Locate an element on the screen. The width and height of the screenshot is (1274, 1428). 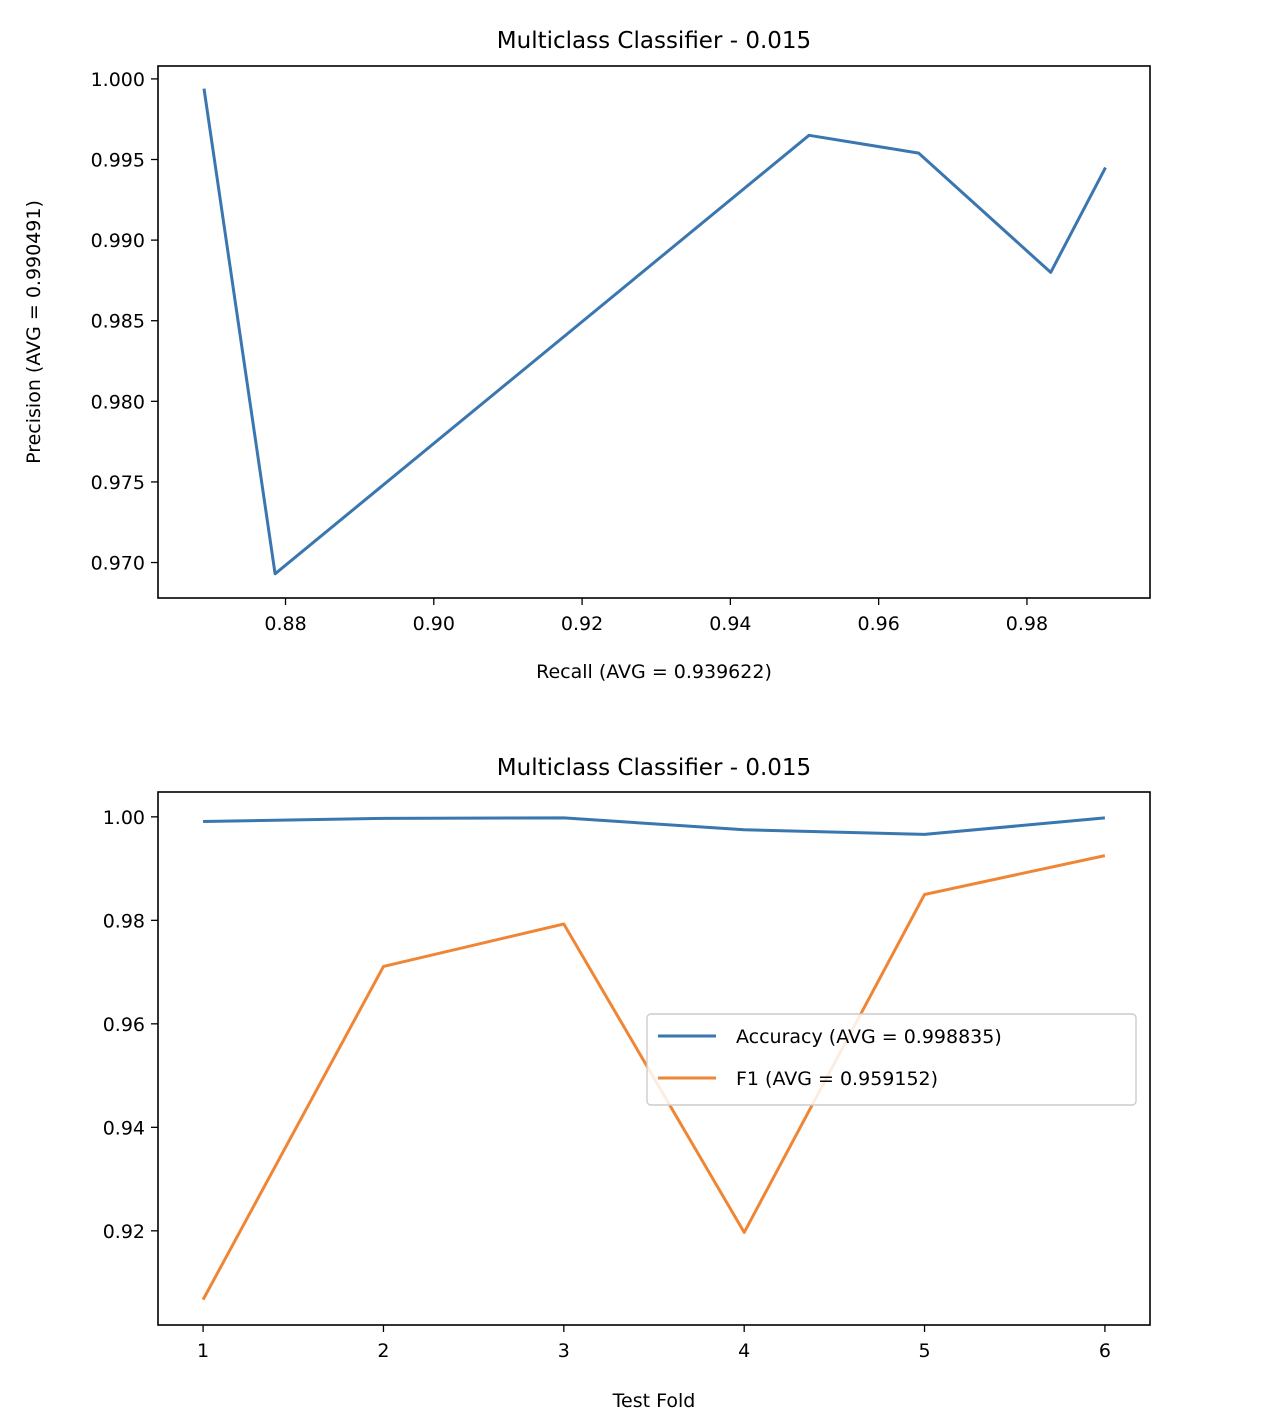
y-tick-label: 0.92 is located at coordinates (124, 1232).